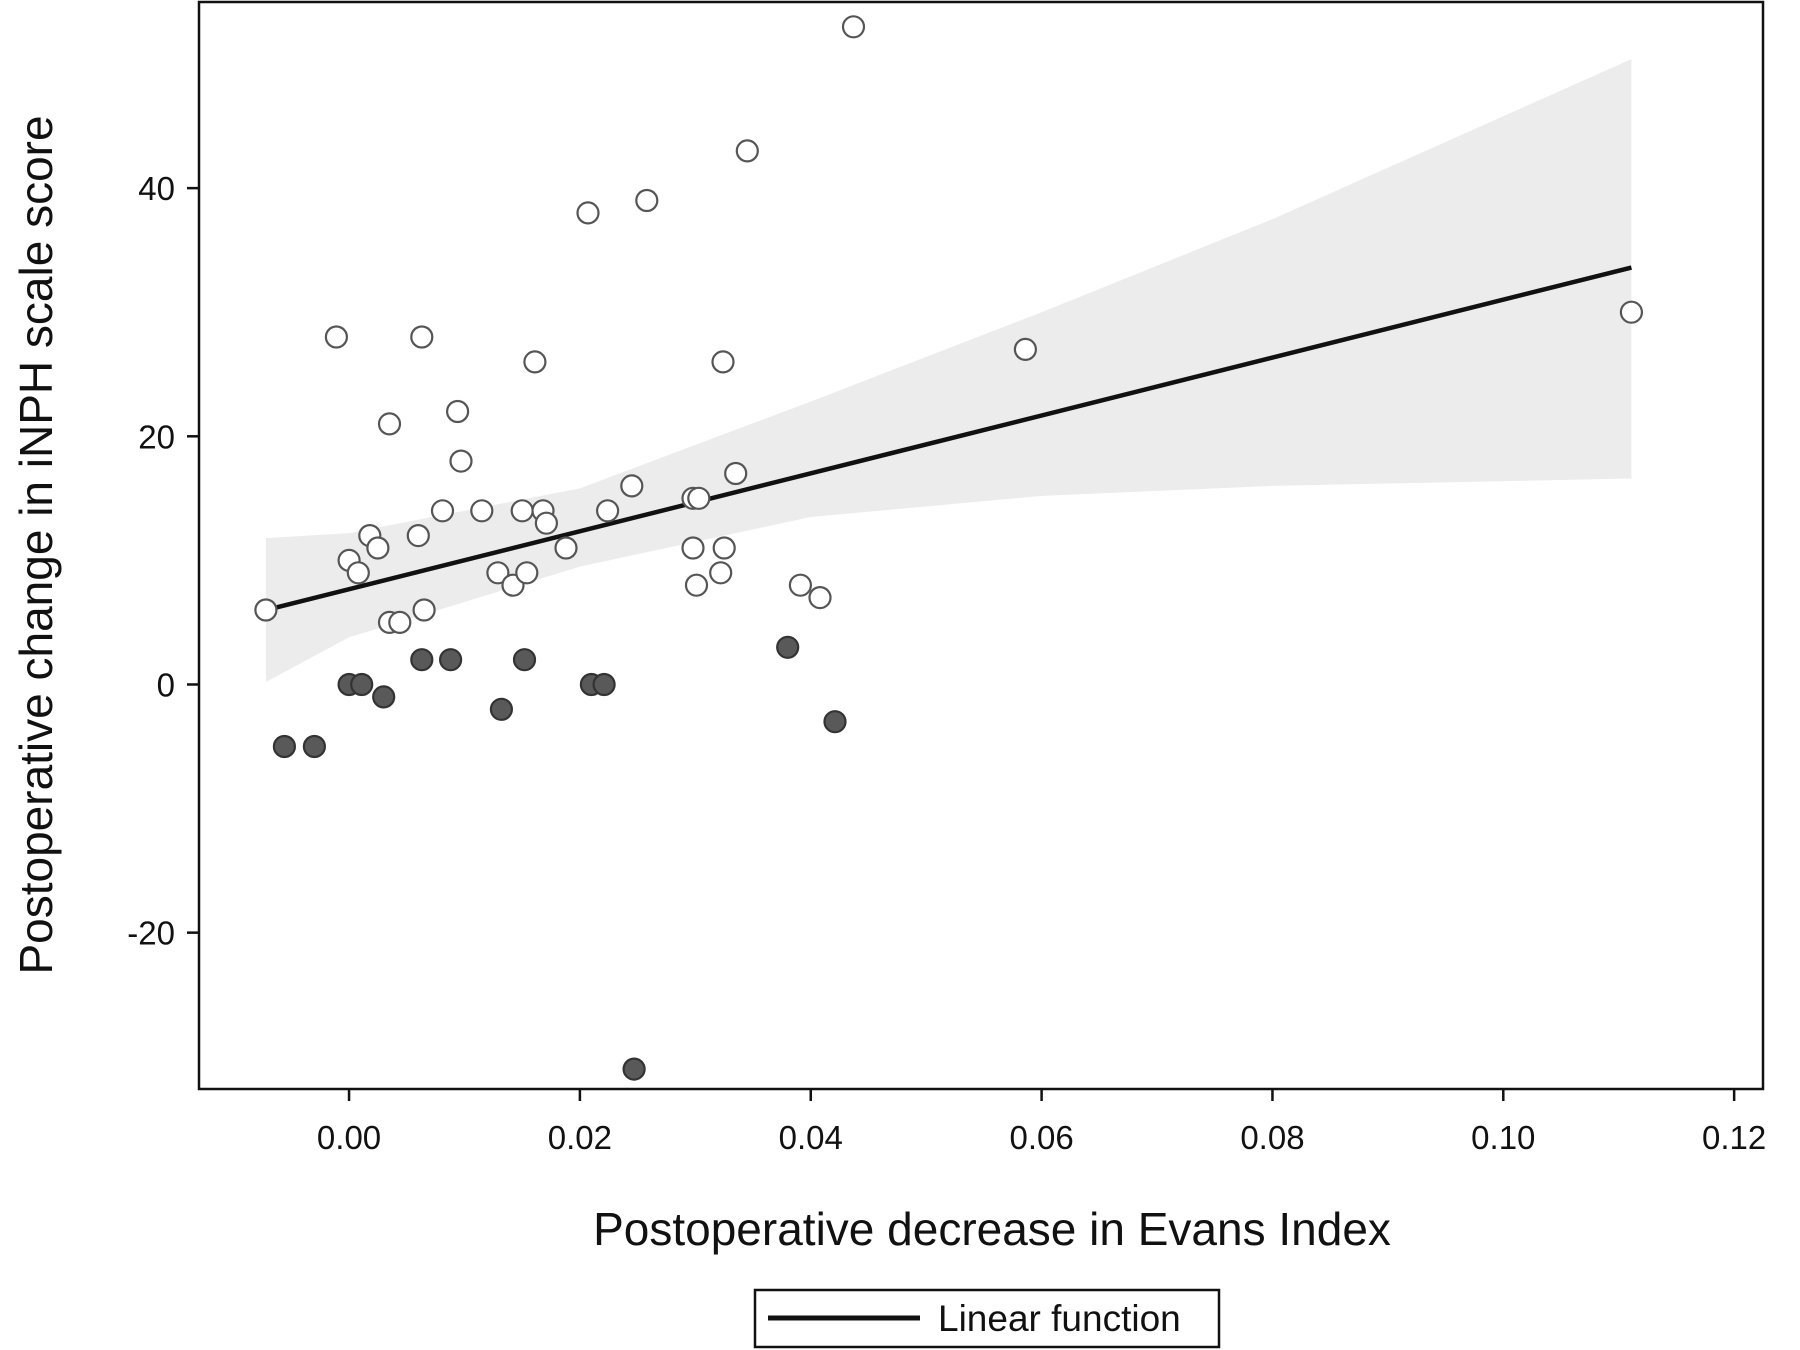 The image size is (1800, 1350). I want to click on y-tick-label: 40, so click(156, 188).